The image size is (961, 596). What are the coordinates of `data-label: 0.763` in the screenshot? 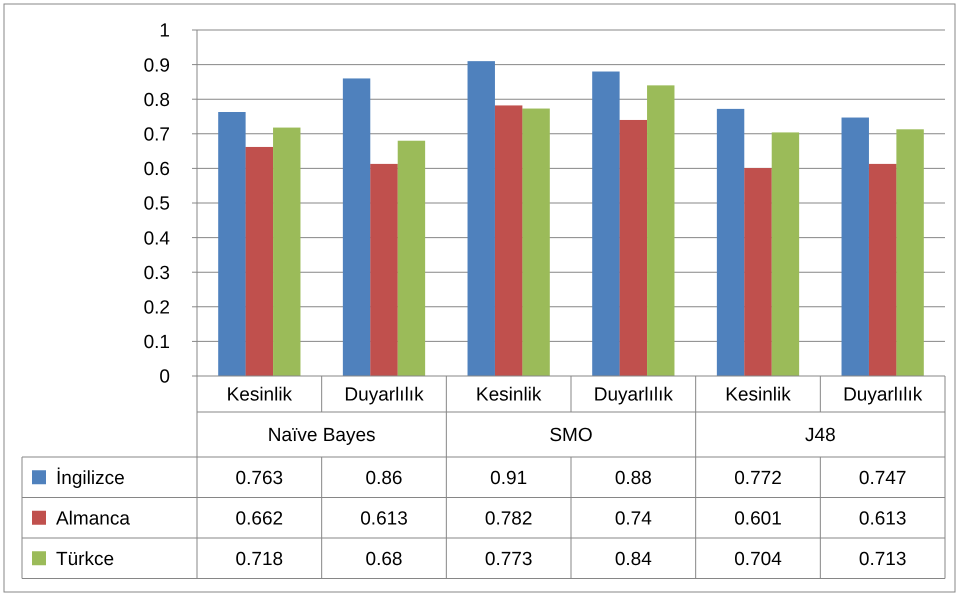 It's located at (260, 478).